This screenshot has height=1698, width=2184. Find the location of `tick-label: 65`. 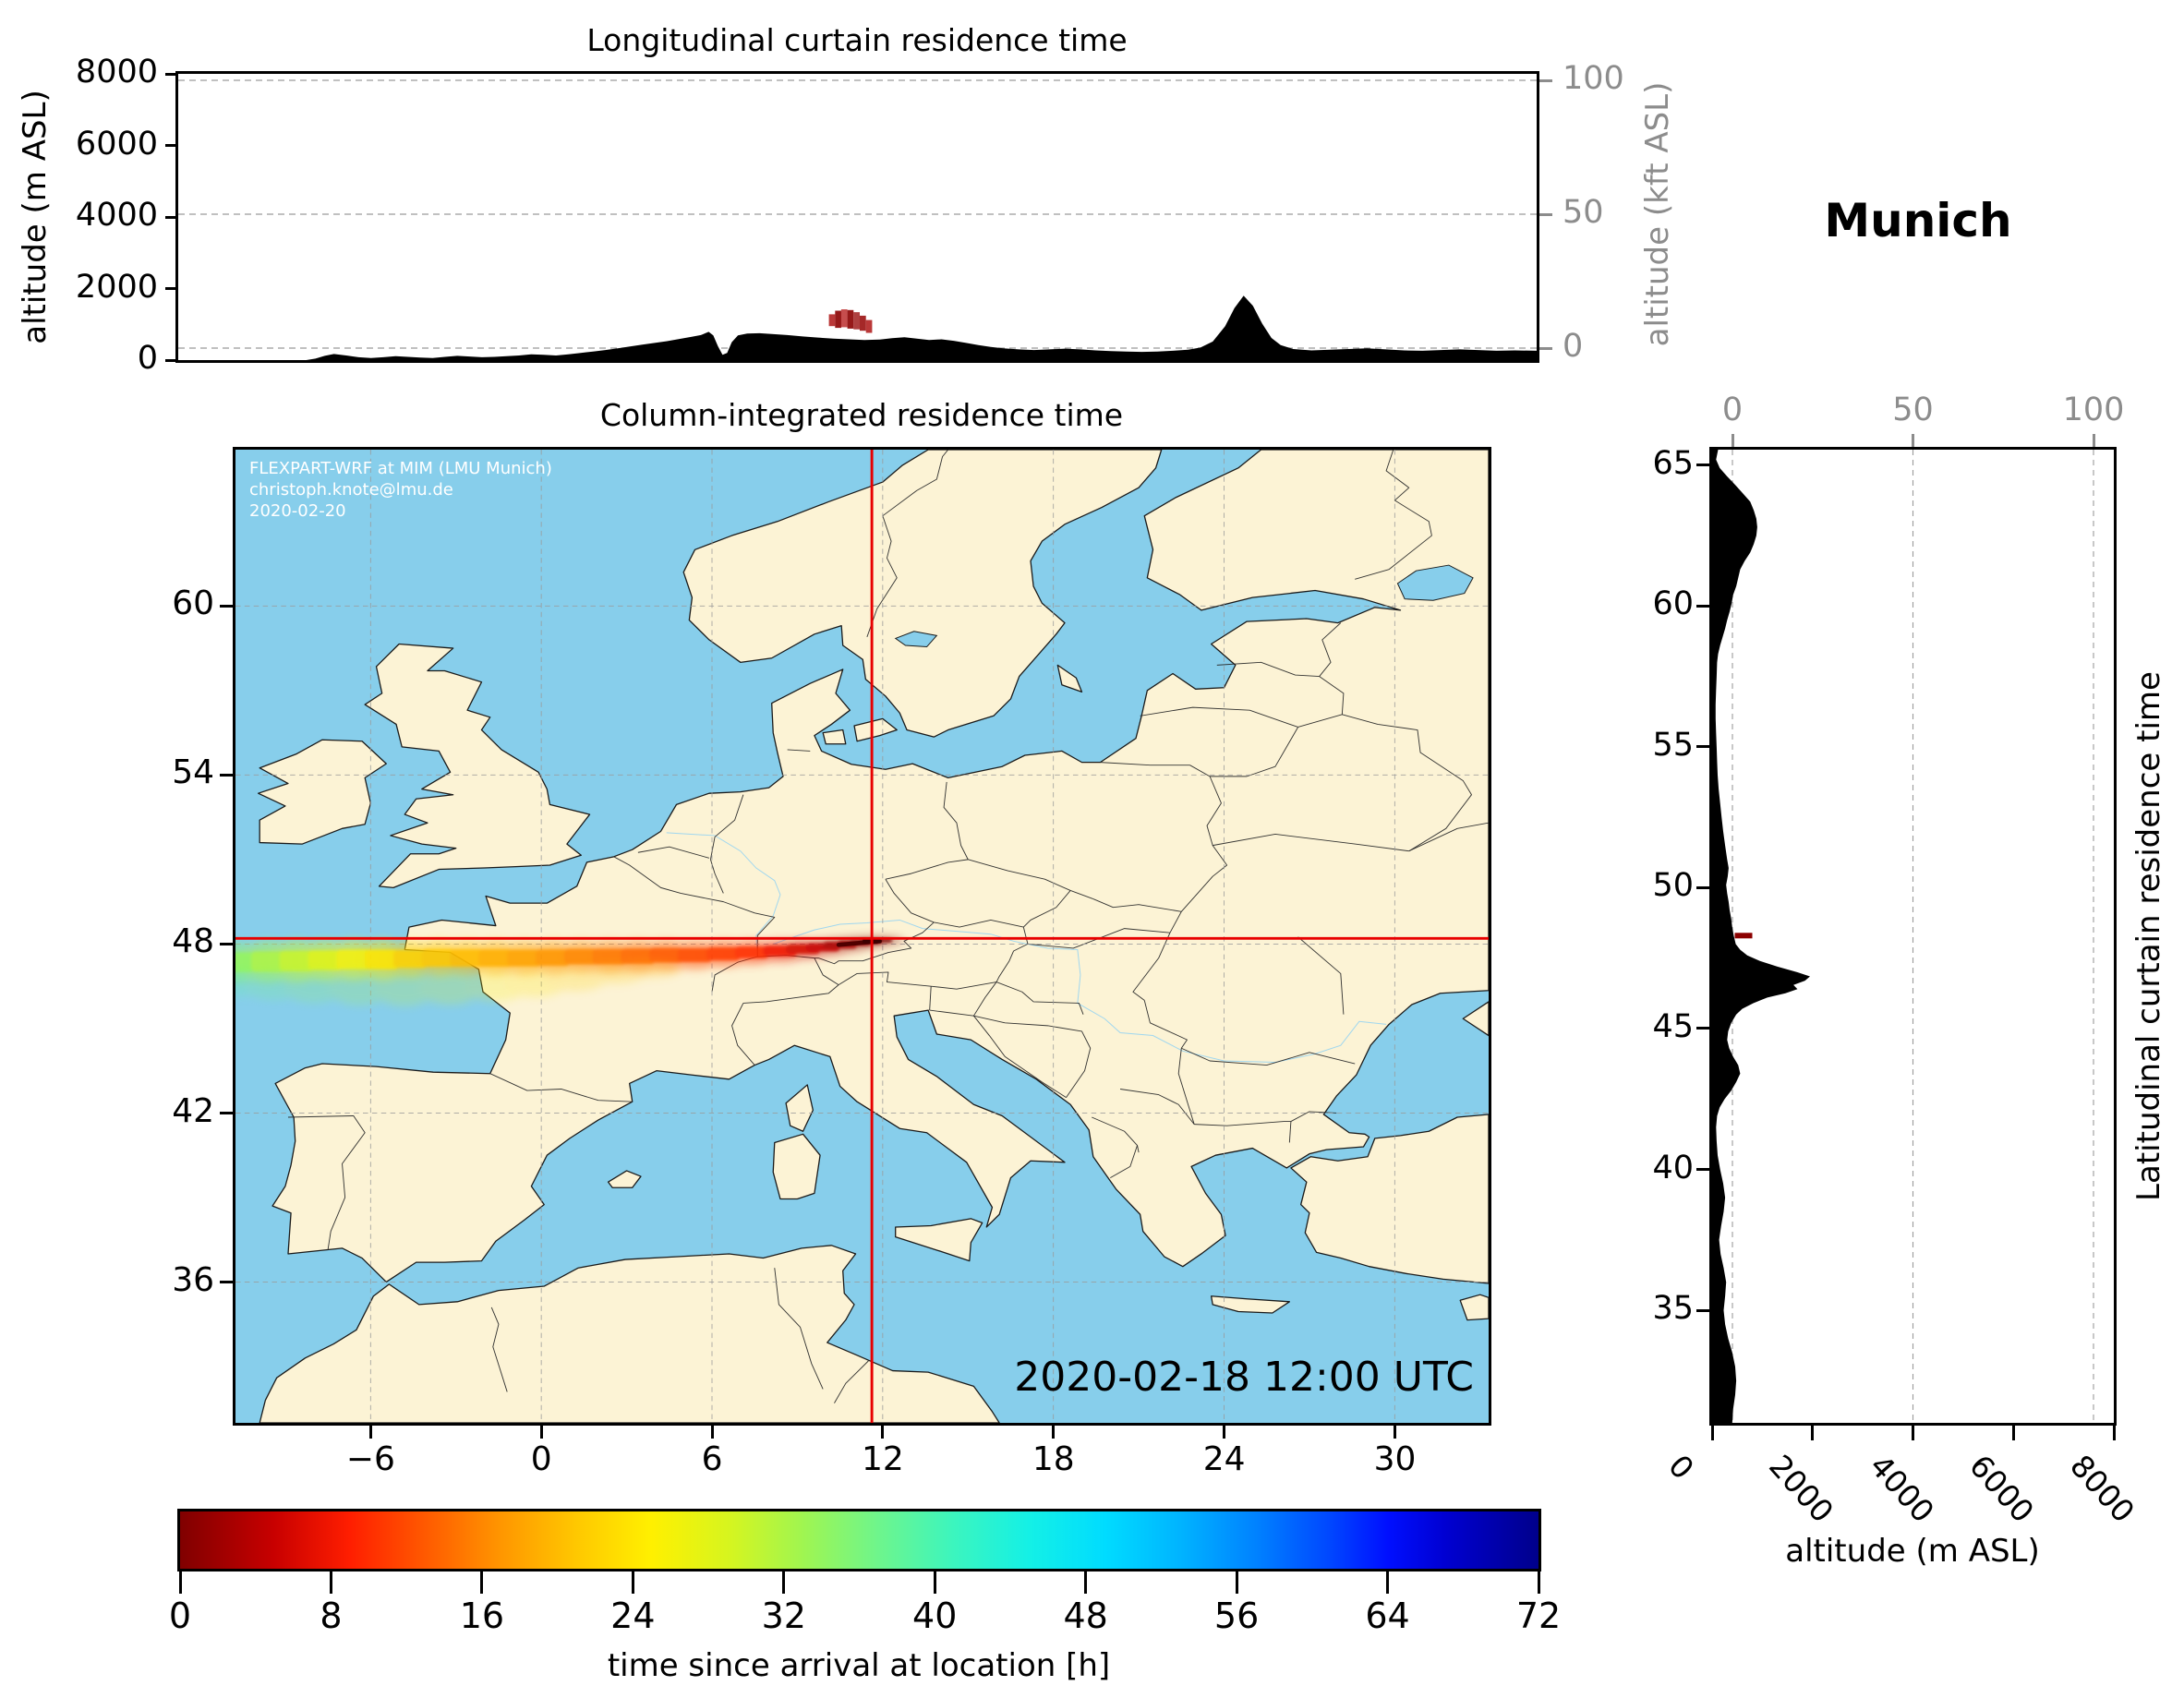

tick-label: 65 is located at coordinates (1673, 463).